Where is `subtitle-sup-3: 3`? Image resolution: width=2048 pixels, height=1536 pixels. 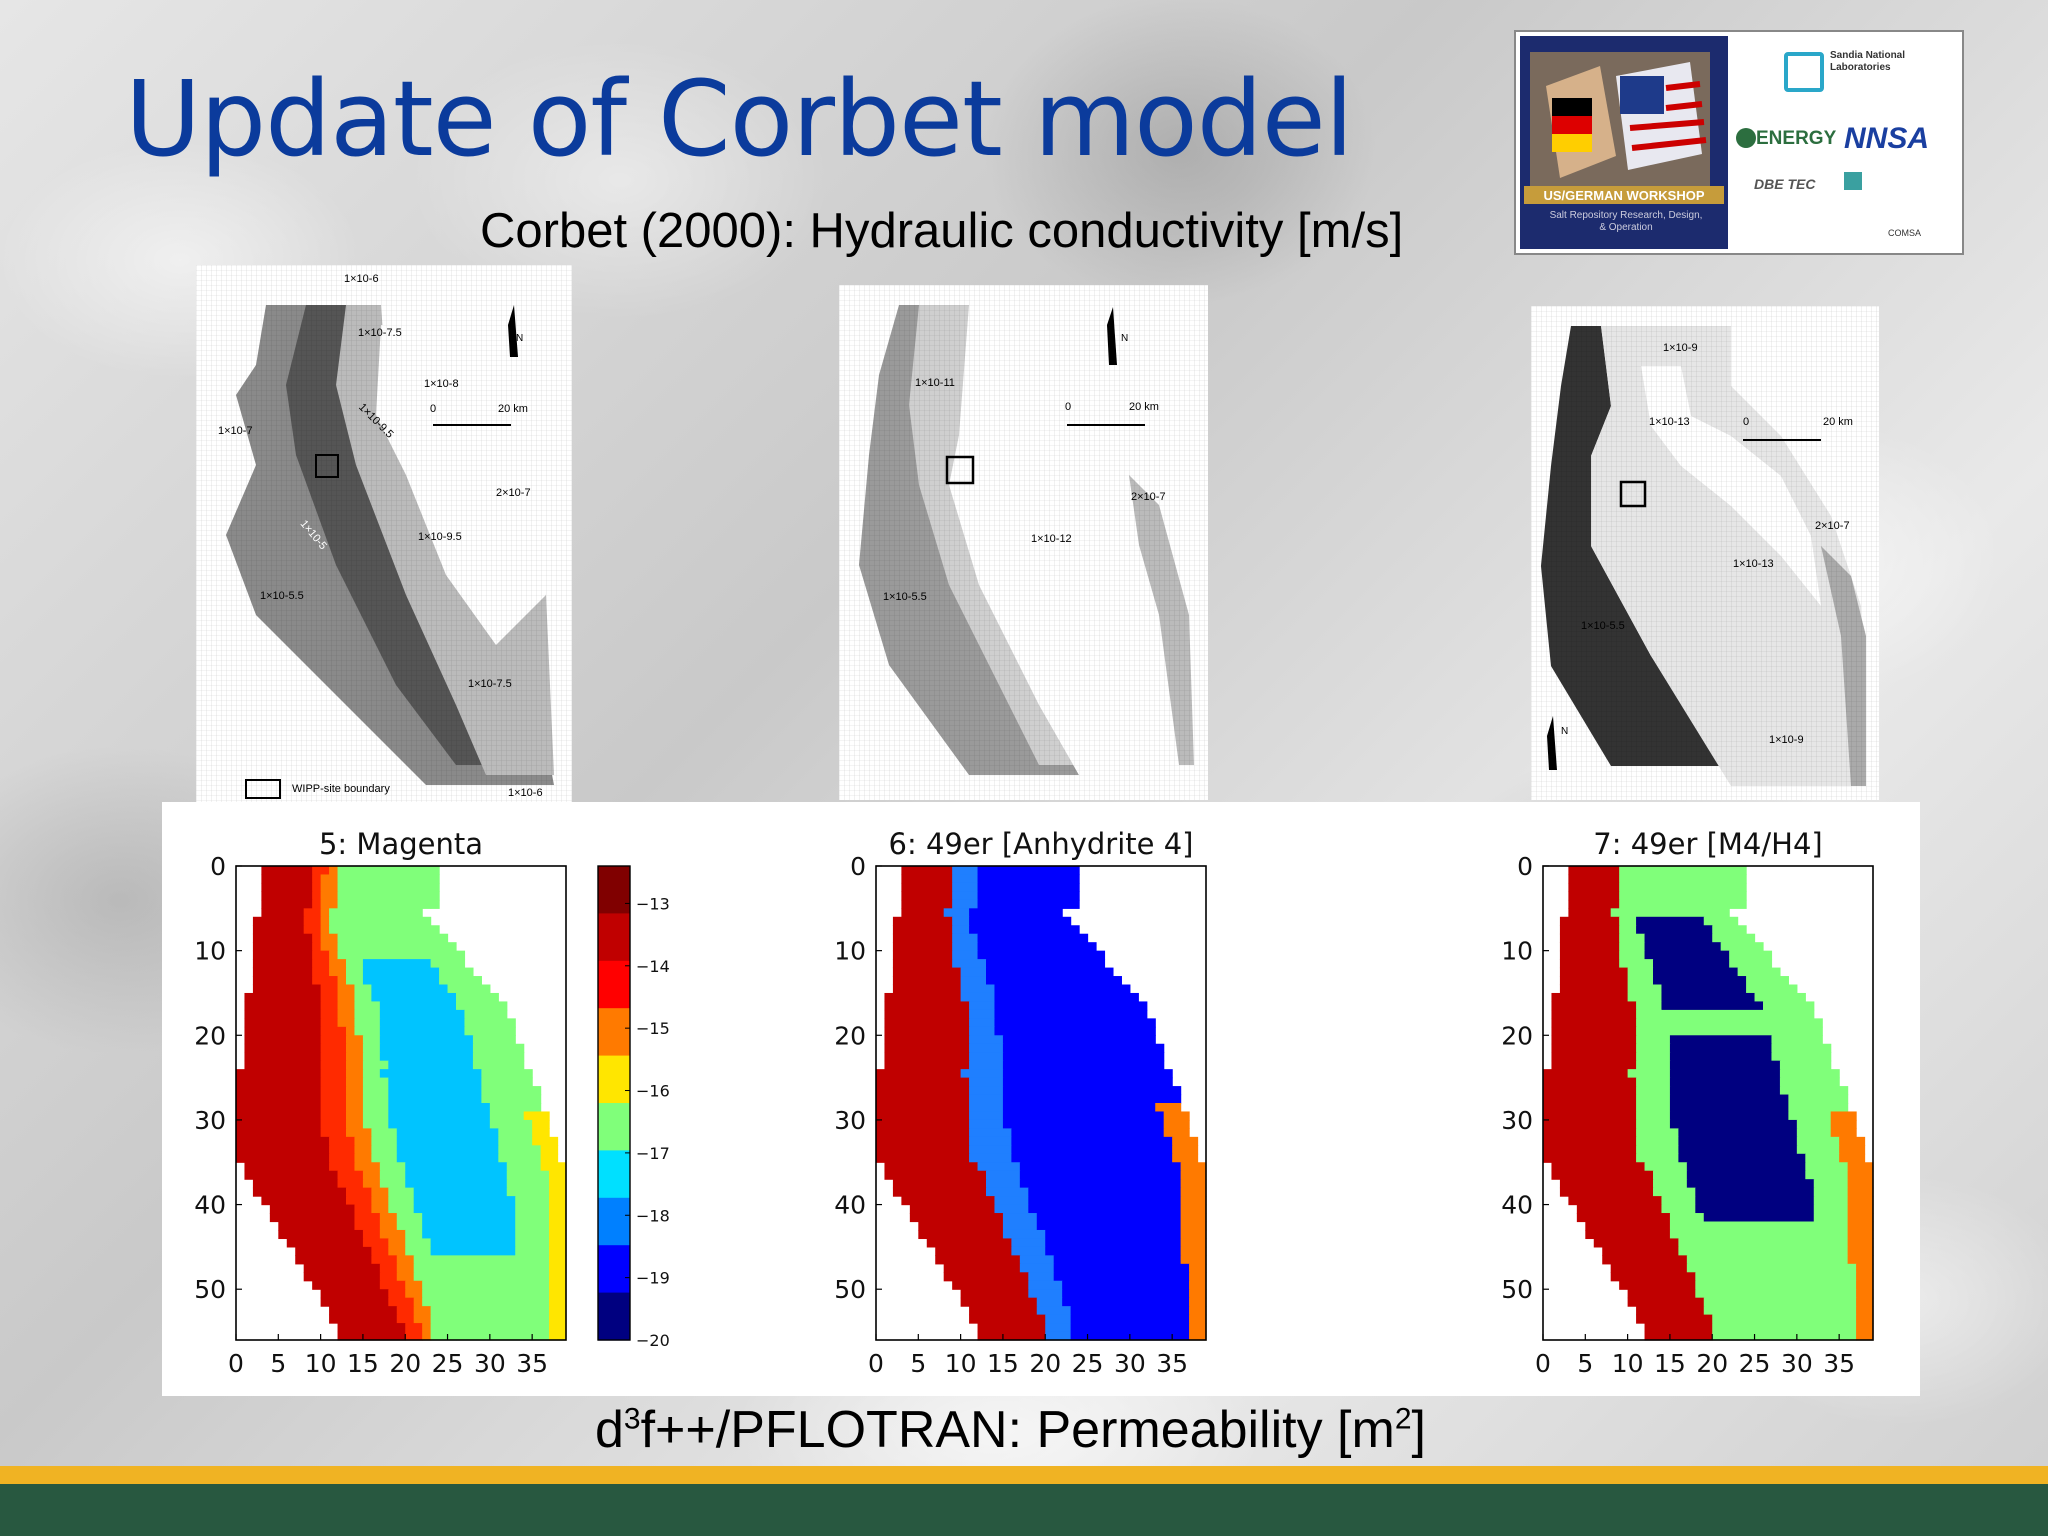
subtitle-sup-3: 3 is located at coordinates (632, 1419).